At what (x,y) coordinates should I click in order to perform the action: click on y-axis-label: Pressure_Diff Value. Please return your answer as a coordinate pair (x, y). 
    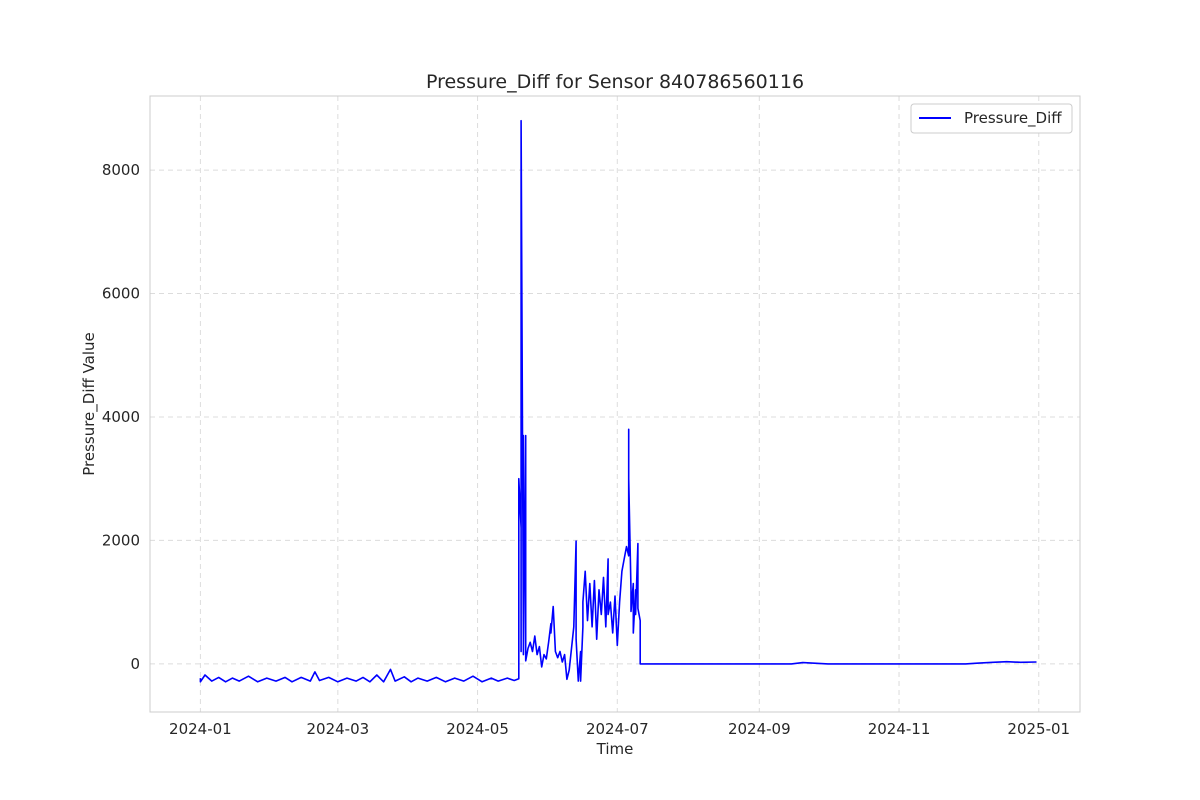
    Looking at the image, I should click on (89, 404).